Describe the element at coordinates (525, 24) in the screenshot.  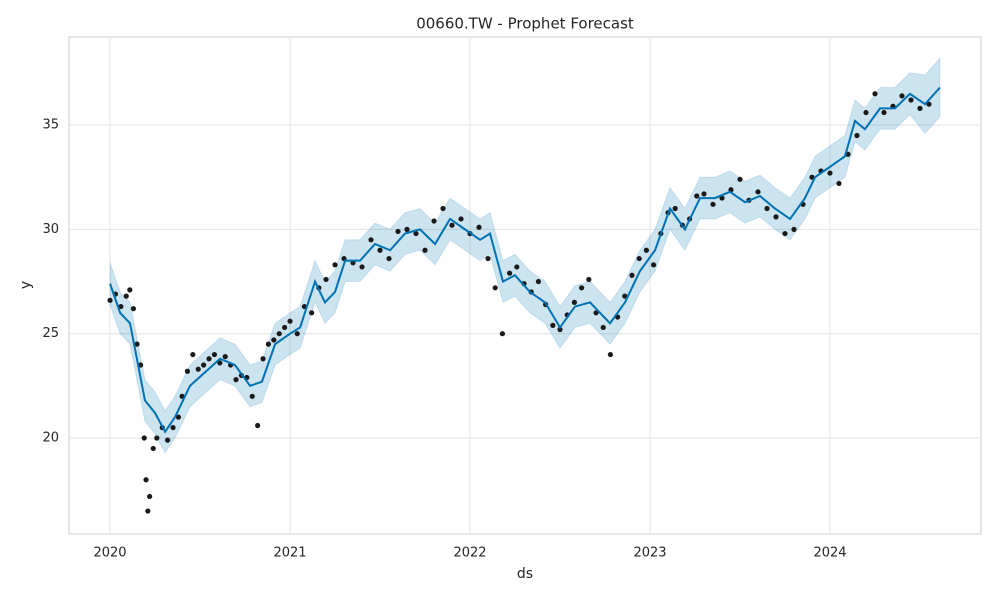
I see `chart-title: 00660.TW - Prophet Forecast` at that location.